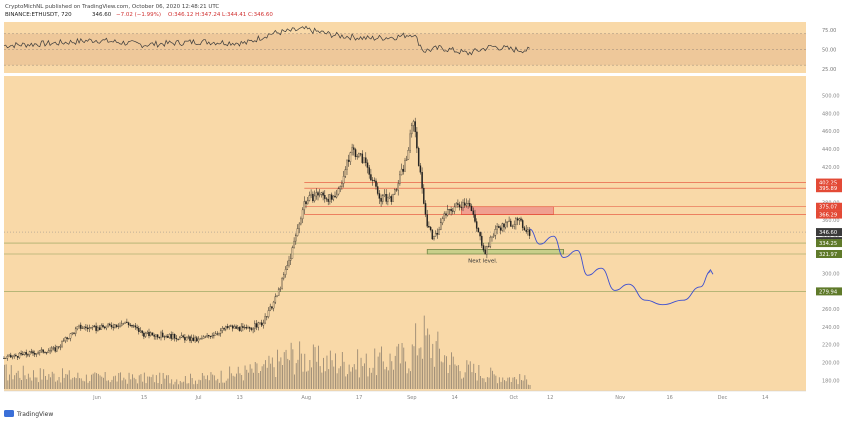 The image size is (854, 428). Describe the element at coordinates (829, 291) in the screenshot. I see `support-price-label-box` at that location.